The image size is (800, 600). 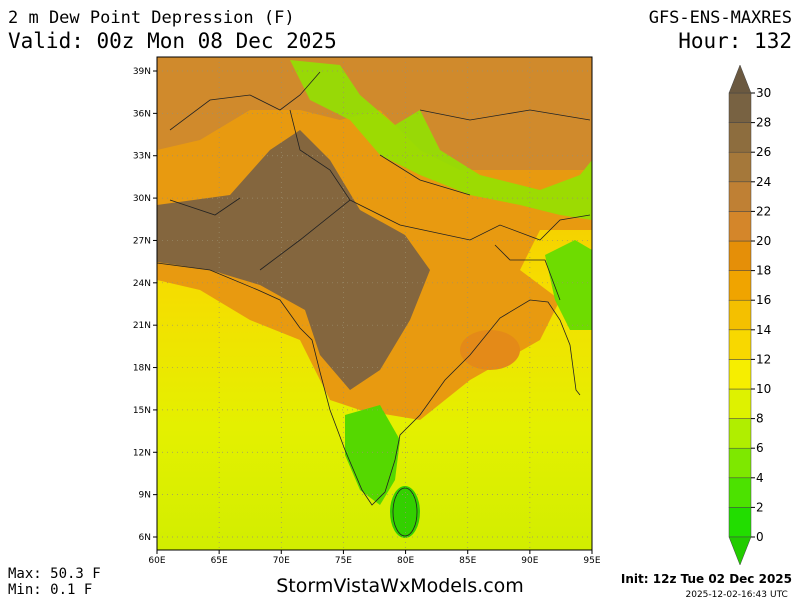 What do you see at coordinates (706, 579) in the screenshot?
I see `init-time: Init: 12z Tue 02 Dec 2025` at bounding box center [706, 579].